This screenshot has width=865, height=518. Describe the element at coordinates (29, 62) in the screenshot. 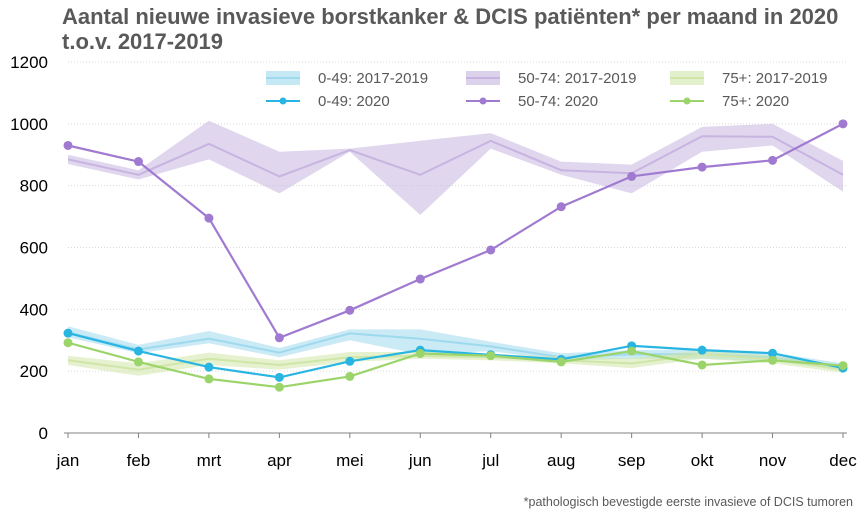

I see `y-tick-label: 1200` at that location.